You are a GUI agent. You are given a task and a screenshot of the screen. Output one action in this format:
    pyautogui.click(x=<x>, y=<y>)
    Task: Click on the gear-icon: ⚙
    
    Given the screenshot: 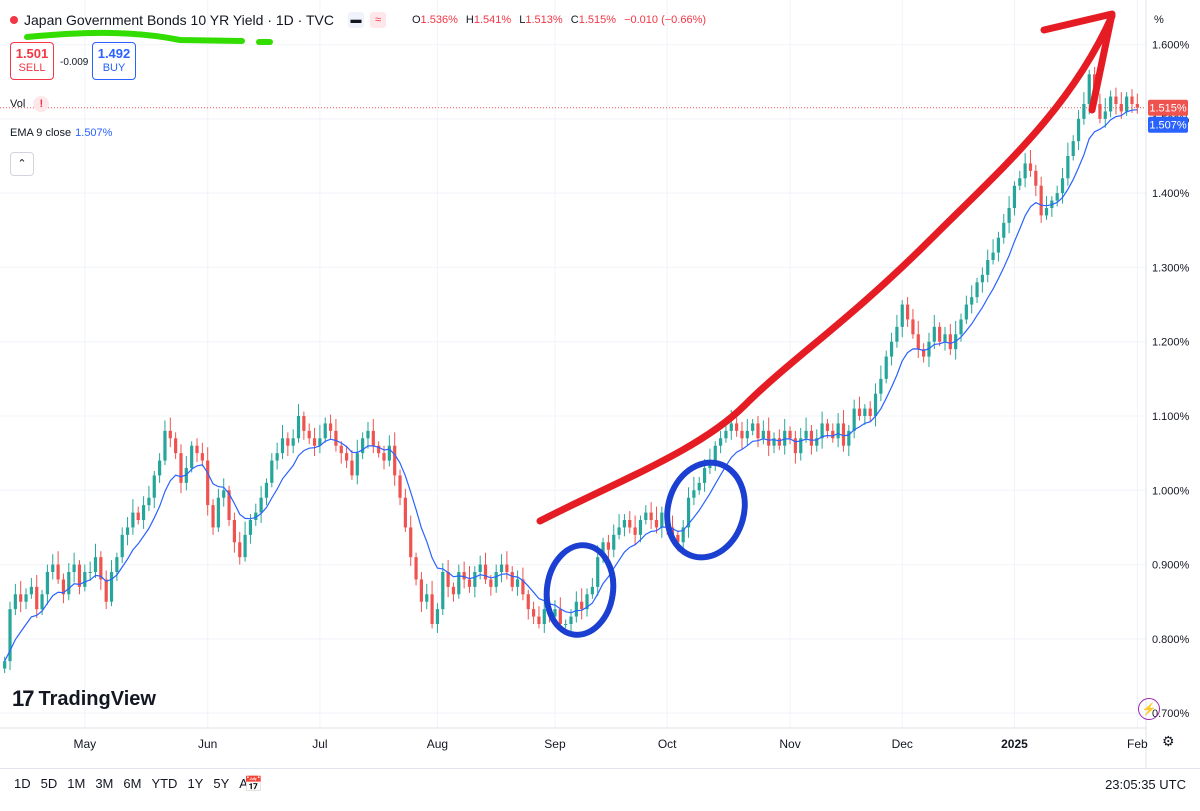 What is the action you would take?
    pyautogui.click(x=1168, y=741)
    